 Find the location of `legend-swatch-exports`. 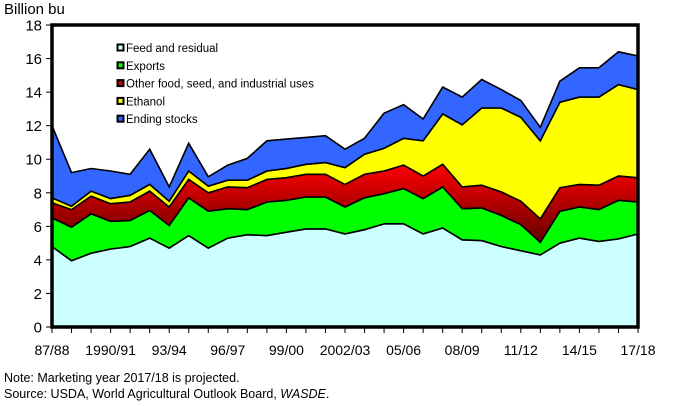

legend-swatch-exports is located at coordinates (120, 65).